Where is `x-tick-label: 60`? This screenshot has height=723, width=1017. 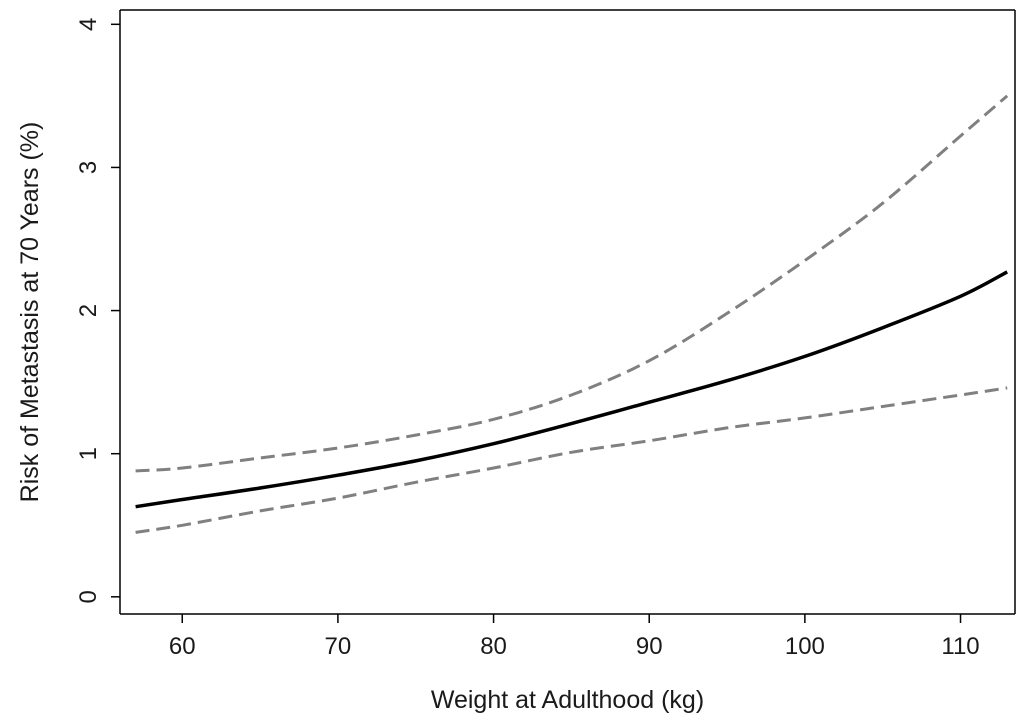 x-tick-label: 60 is located at coordinates (182, 646).